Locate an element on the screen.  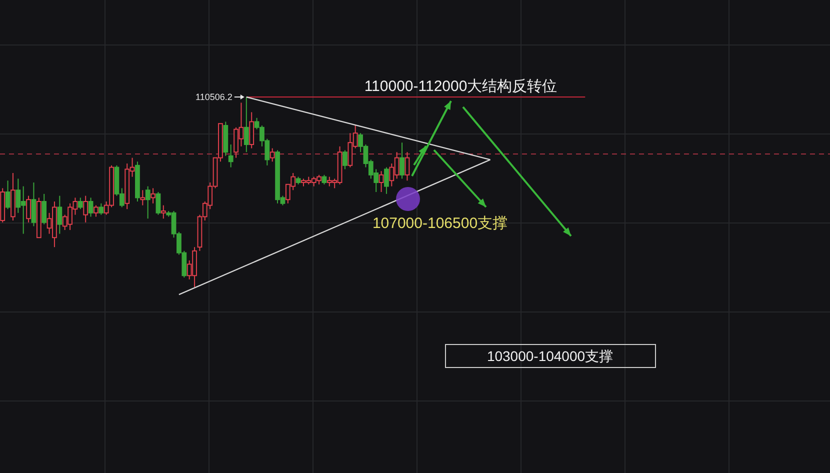
annotation: 110506.2 is located at coordinates (214, 97).